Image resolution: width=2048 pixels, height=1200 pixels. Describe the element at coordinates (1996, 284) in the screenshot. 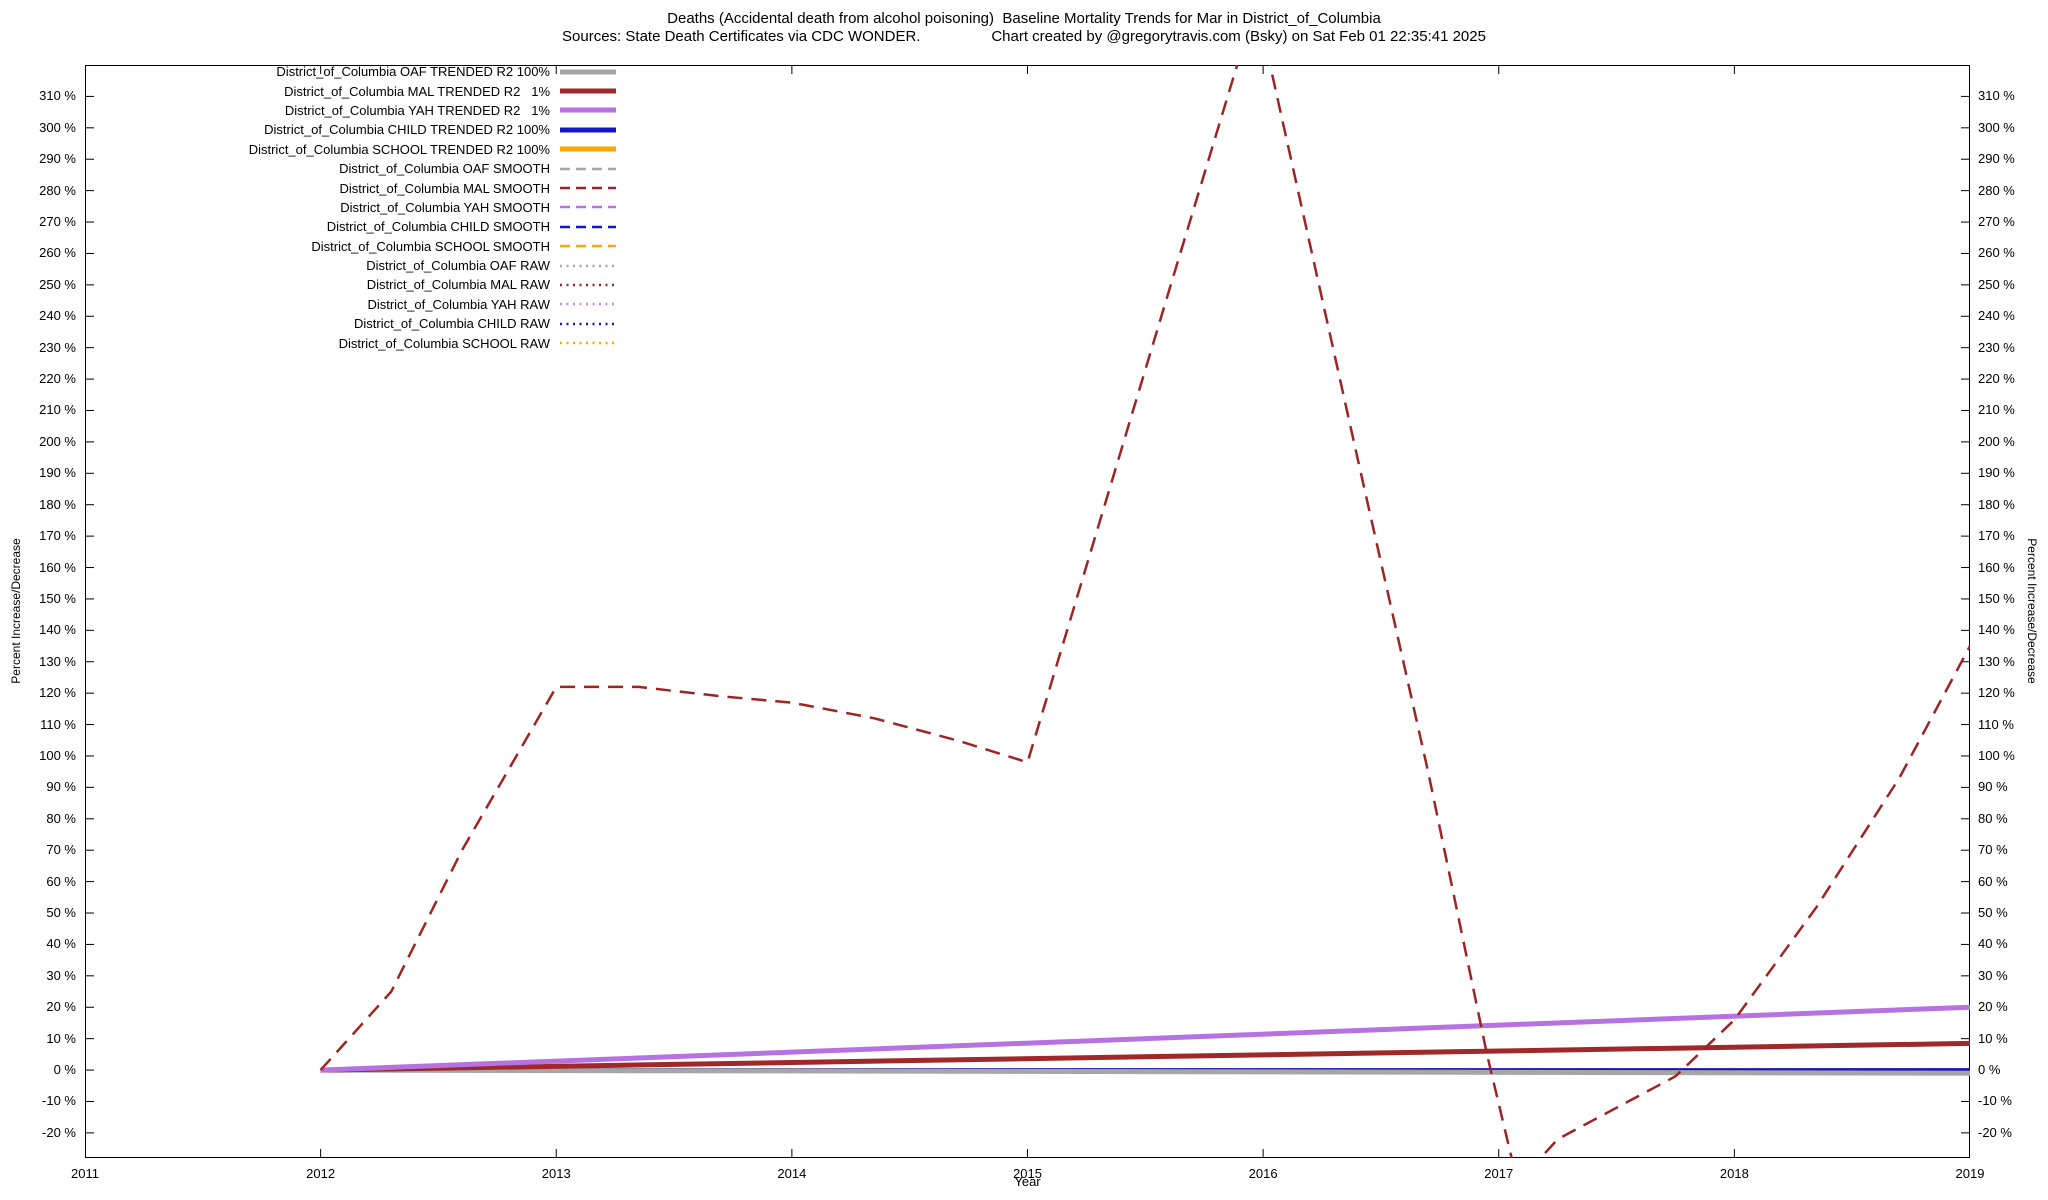

I see `y-tick-label: 250 %` at that location.